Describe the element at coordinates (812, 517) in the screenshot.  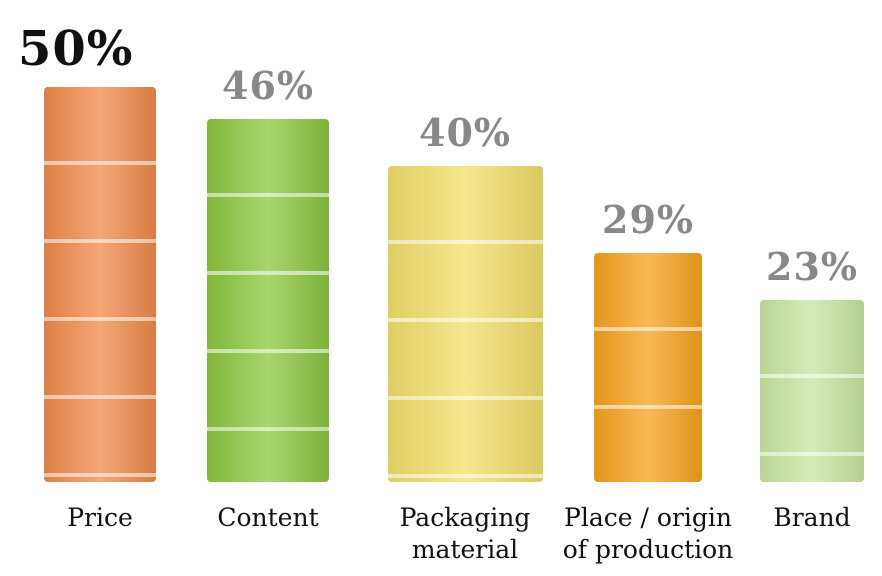
I see `category-label: Brand` at that location.